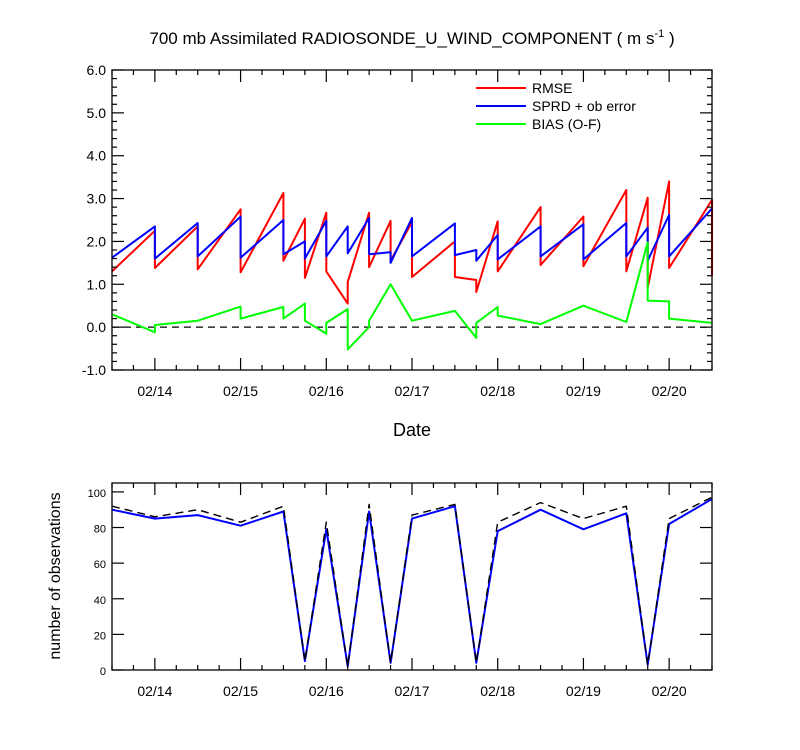 This screenshot has width=800, height=750. I want to click on y-tick-label: 100, so click(97, 494).